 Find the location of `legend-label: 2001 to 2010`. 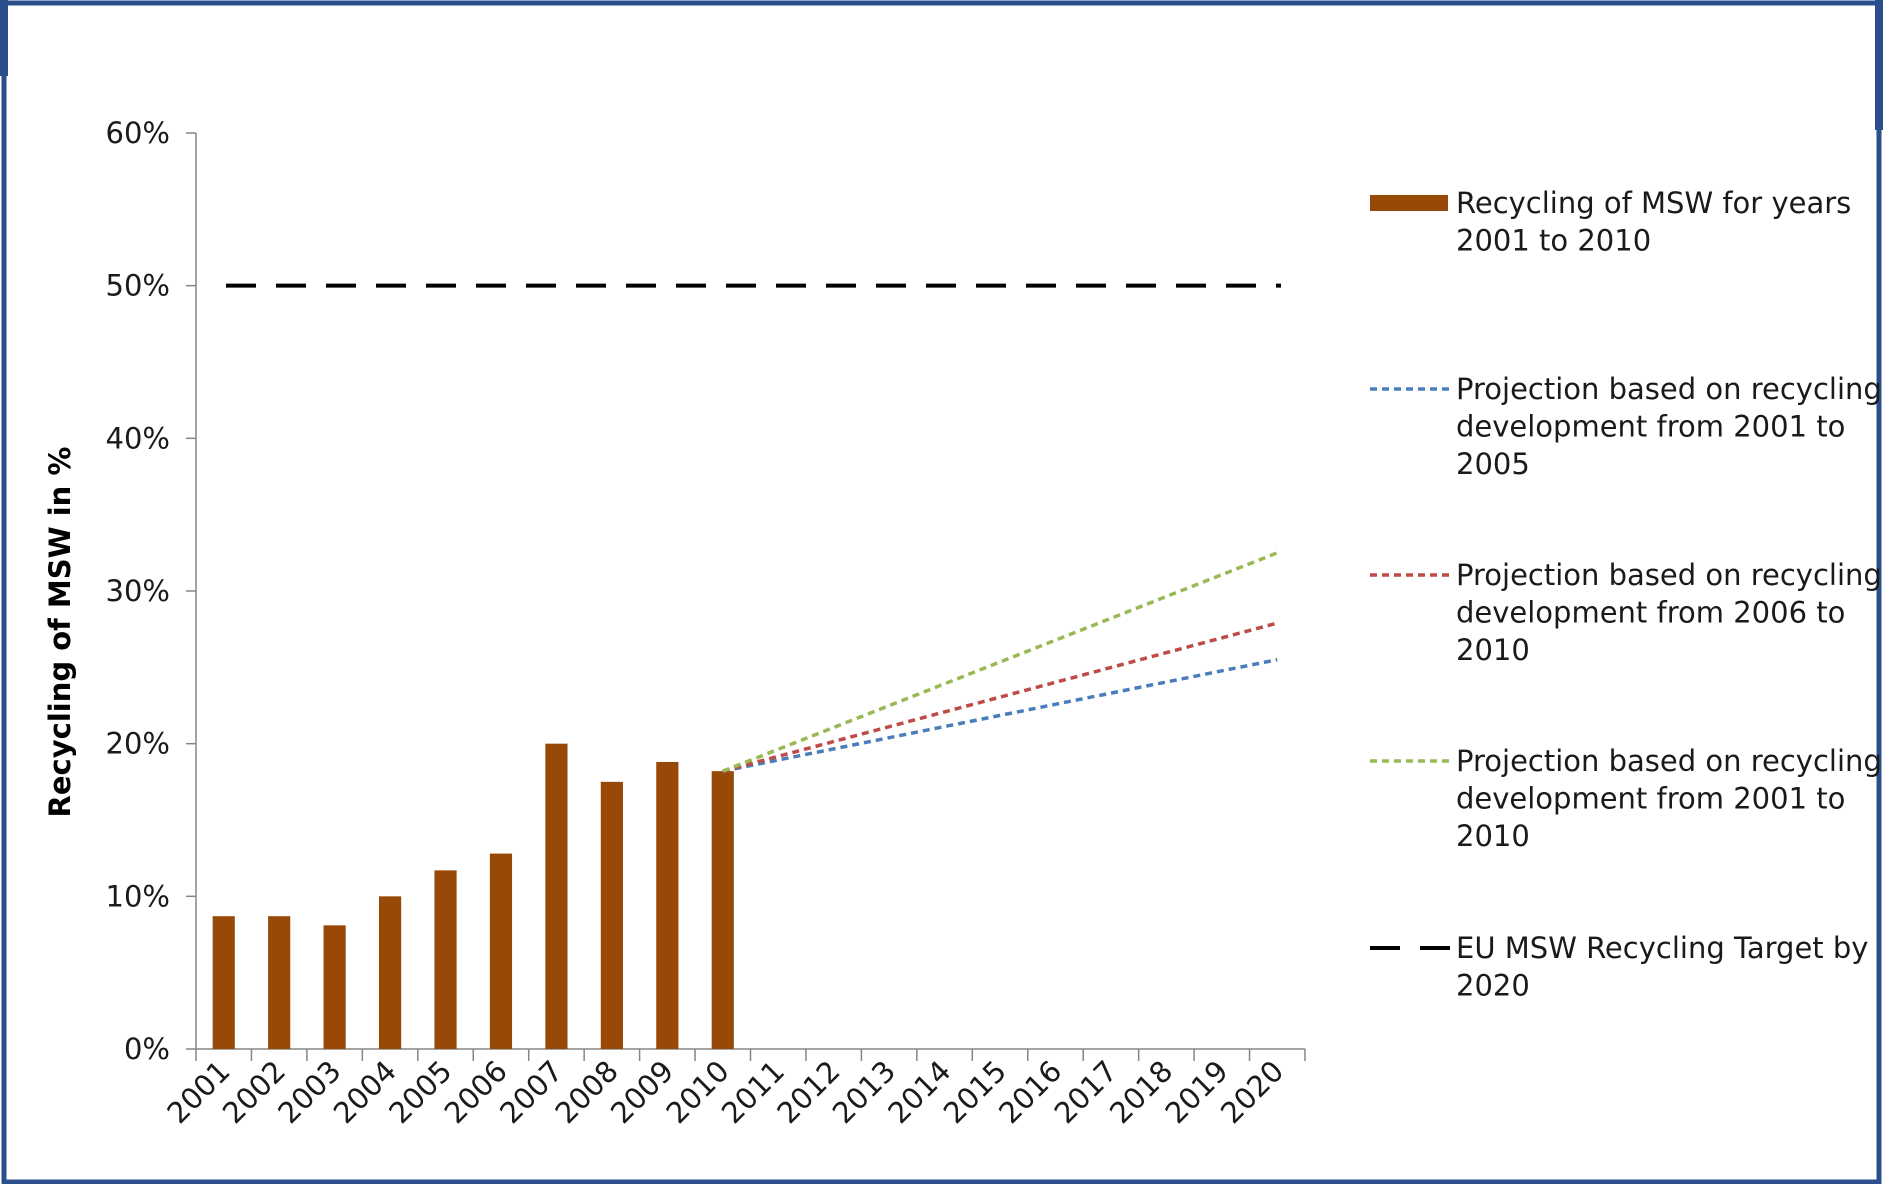

legend-label: 2001 to 2010 is located at coordinates (1553, 241).